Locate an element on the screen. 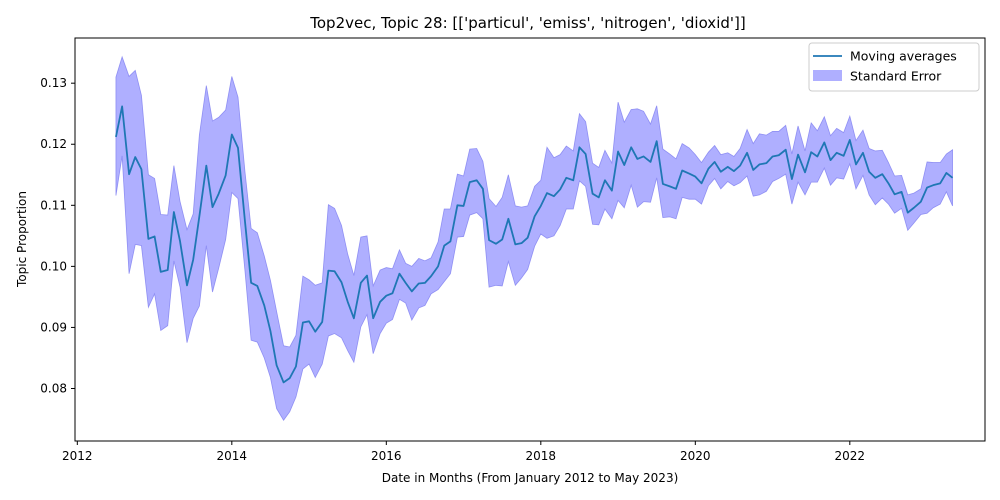 The image size is (1000, 500). y-tick-label: 0.12 is located at coordinates (53, 144).